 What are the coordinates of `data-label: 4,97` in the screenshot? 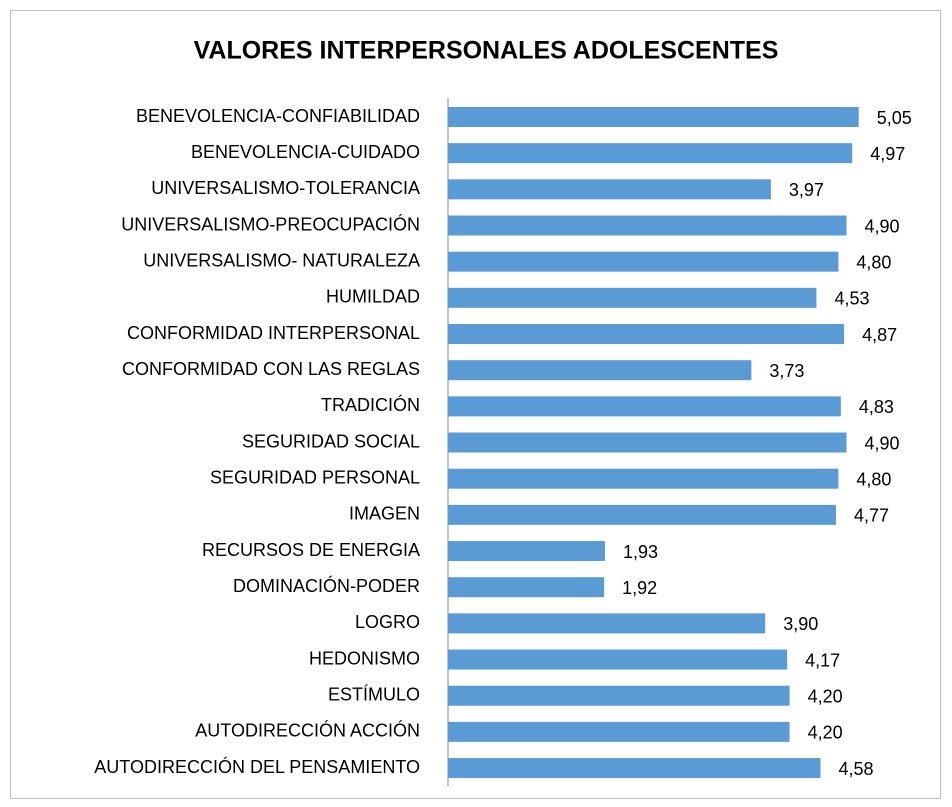 It's located at (887, 154).